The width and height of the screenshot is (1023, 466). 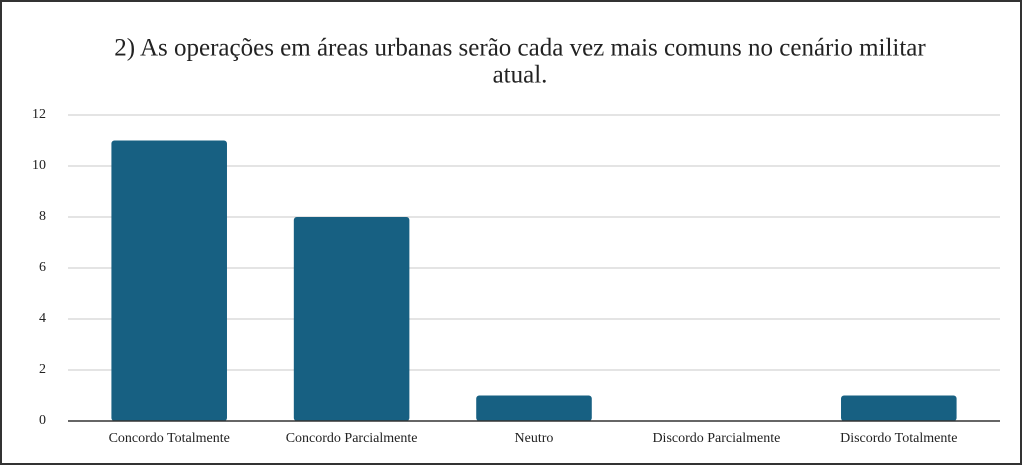 I want to click on y-tick-label: 4, so click(x=42, y=318).